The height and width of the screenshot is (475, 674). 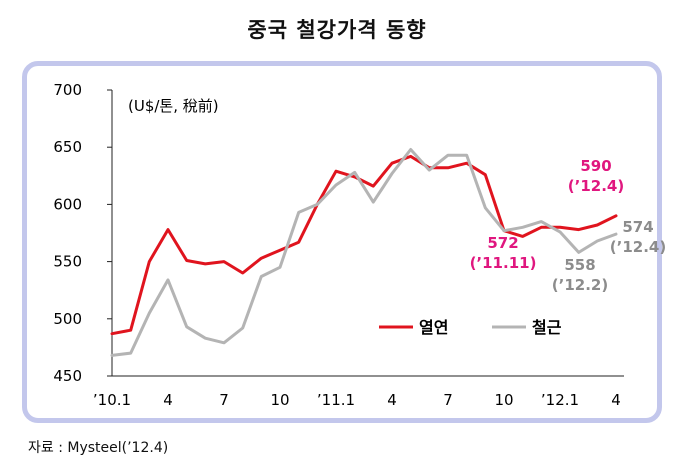 I want to click on annotation-date: (’11.11), so click(x=503, y=263).